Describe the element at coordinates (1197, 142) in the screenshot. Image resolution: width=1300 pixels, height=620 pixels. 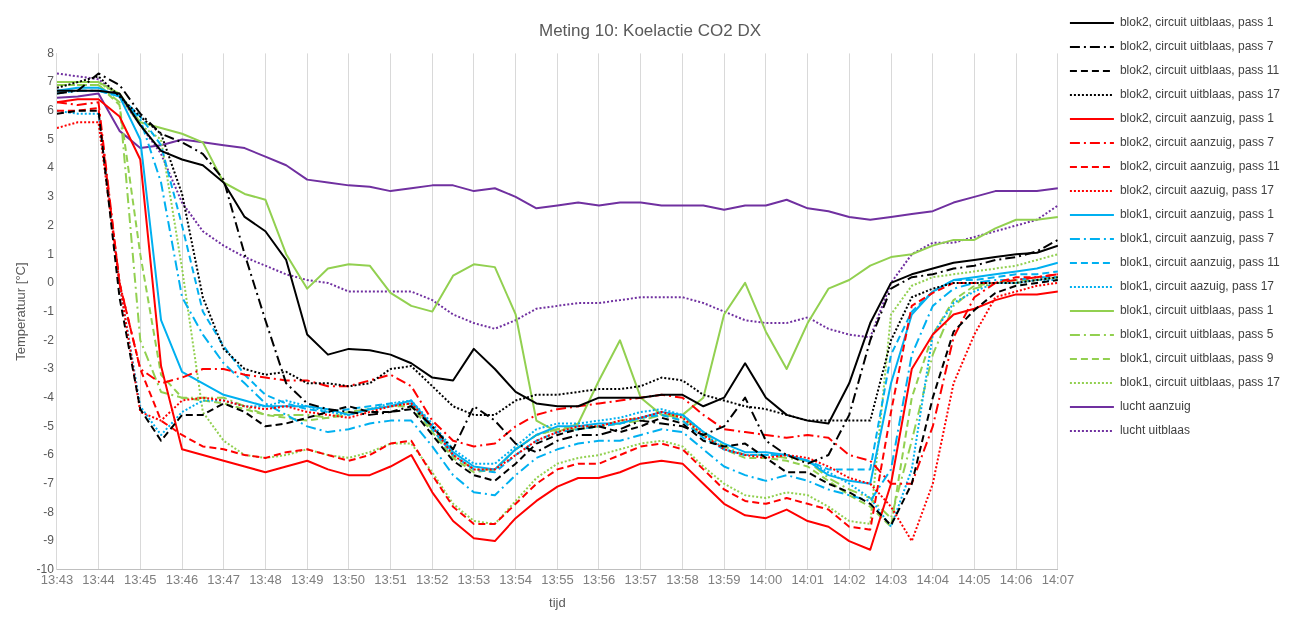
I see `legend-label: blok2, circuit aanzuig, pass 7` at that location.